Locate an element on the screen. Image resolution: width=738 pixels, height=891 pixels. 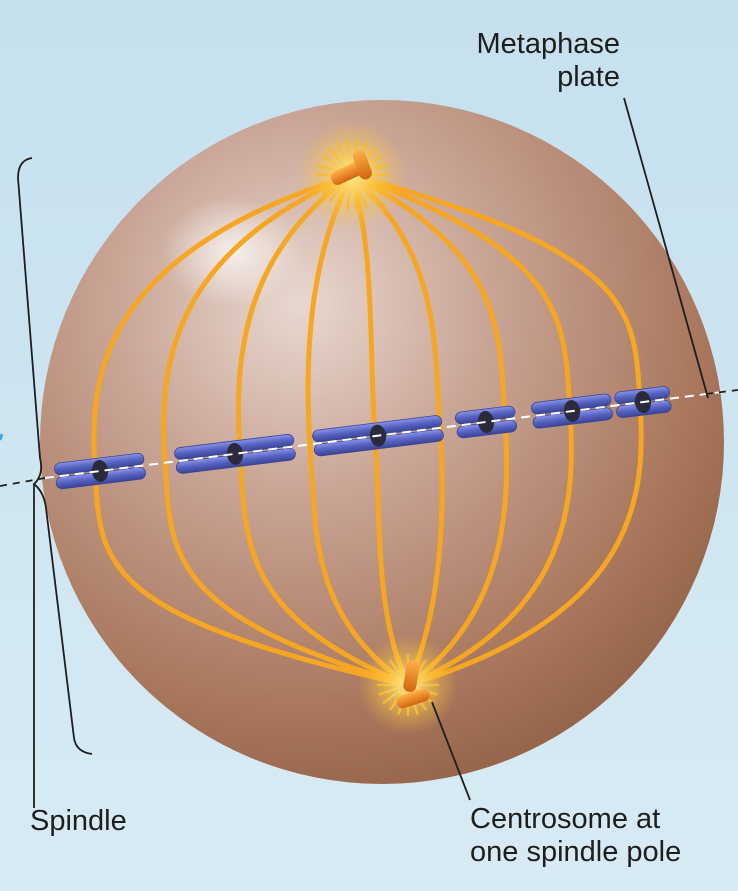
metaphase-plate-label: Metaphase plate is located at coordinates (549, 61).